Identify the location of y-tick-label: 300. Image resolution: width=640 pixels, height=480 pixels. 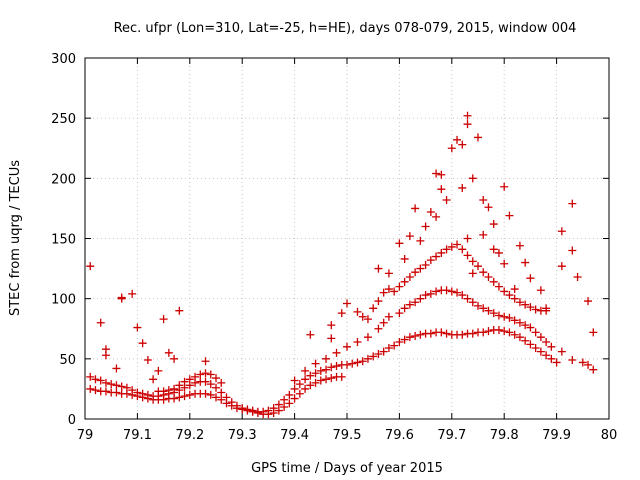
(63, 59).